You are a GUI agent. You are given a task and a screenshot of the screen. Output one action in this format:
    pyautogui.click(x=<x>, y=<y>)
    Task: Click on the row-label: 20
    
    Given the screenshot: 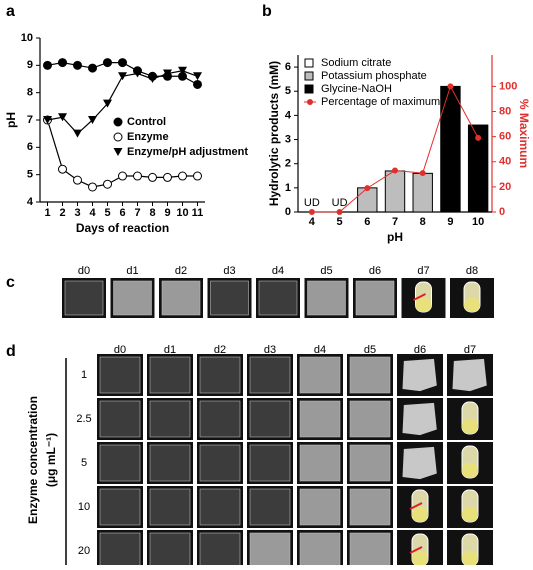 What is the action you would take?
    pyautogui.click(x=84, y=551)
    